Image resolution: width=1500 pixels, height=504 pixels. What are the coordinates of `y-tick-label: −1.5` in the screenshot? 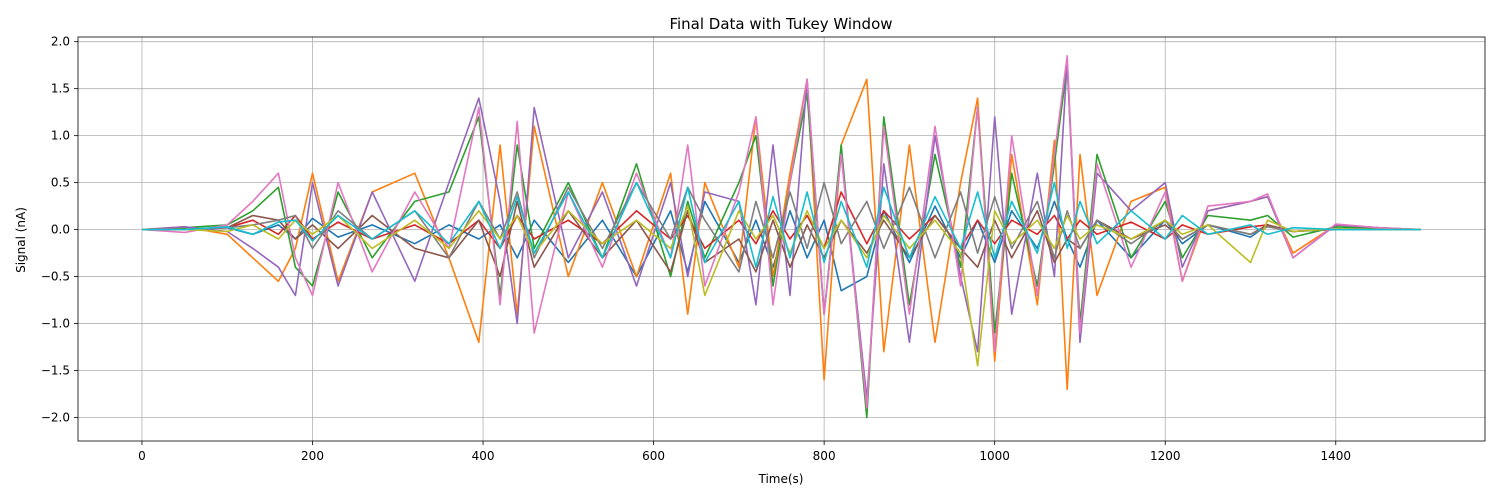 It's located at (55, 371).